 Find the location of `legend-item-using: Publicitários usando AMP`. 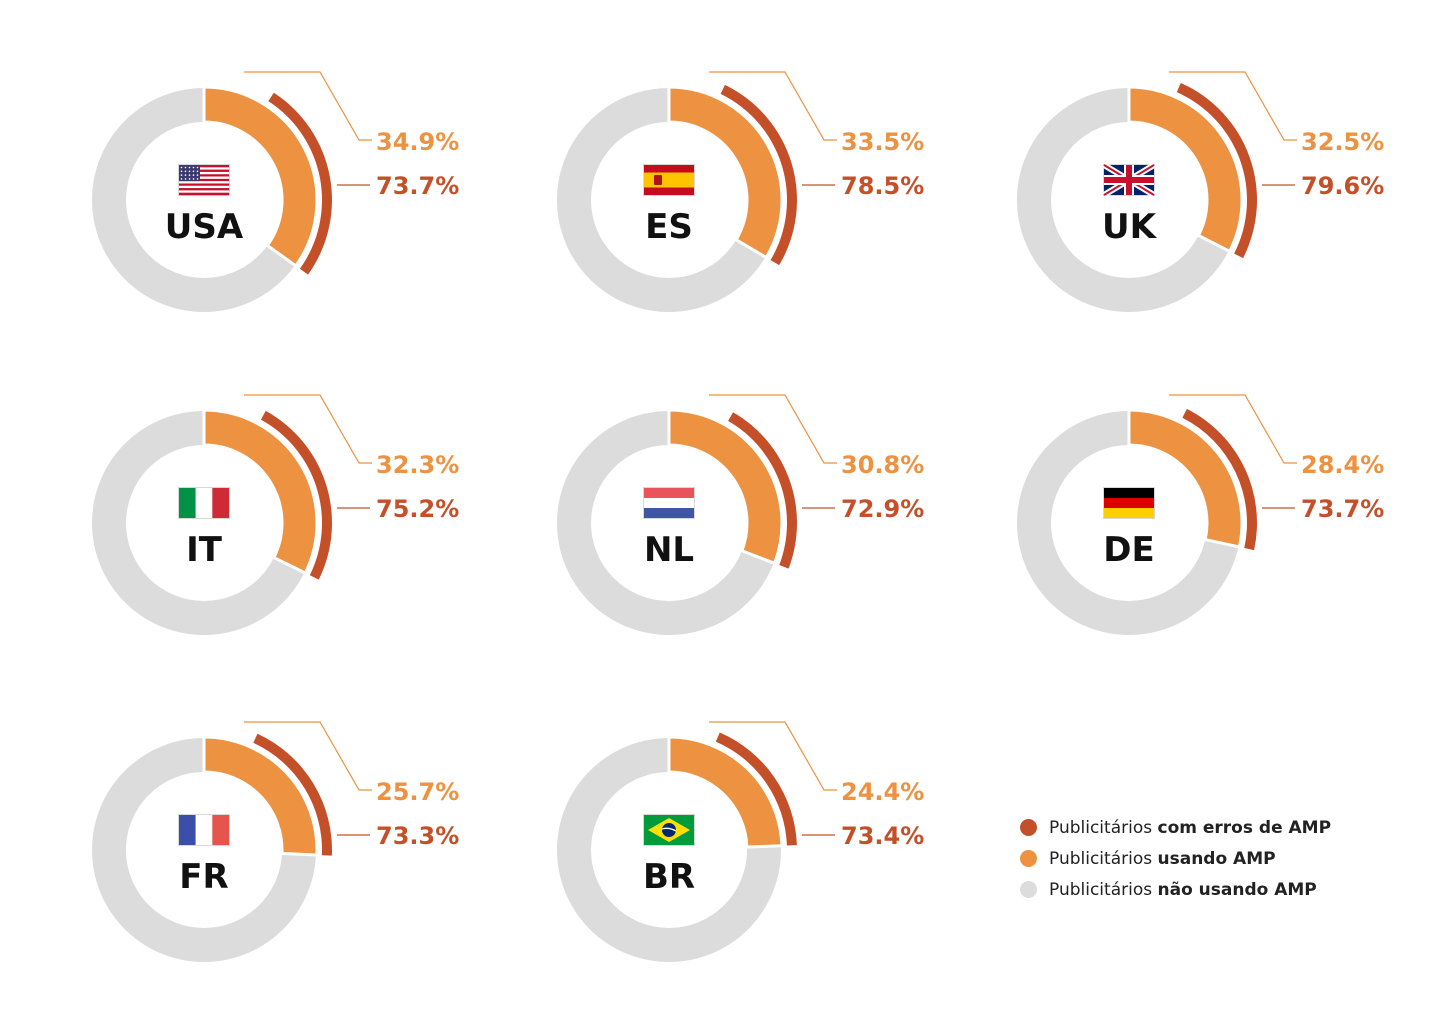

legend-item-using: Publicitários usando AMP is located at coordinates (1175, 858).